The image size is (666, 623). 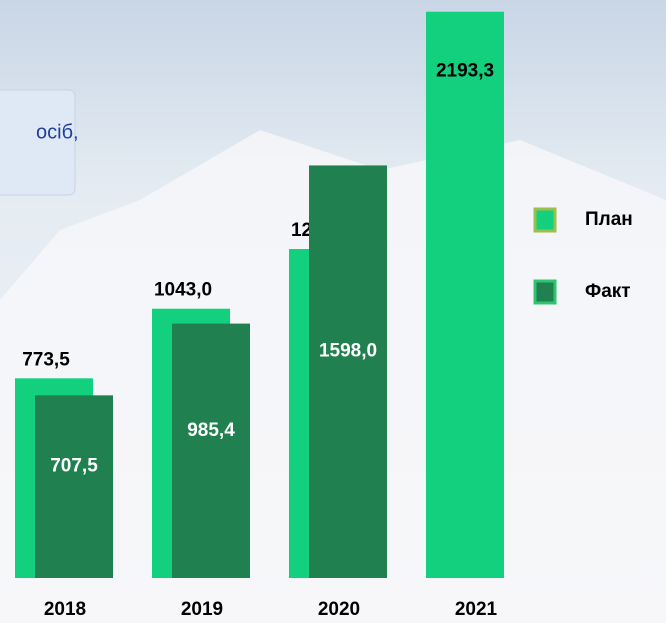 I want to click on value-label: 985,4, so click(x=211, y=430).